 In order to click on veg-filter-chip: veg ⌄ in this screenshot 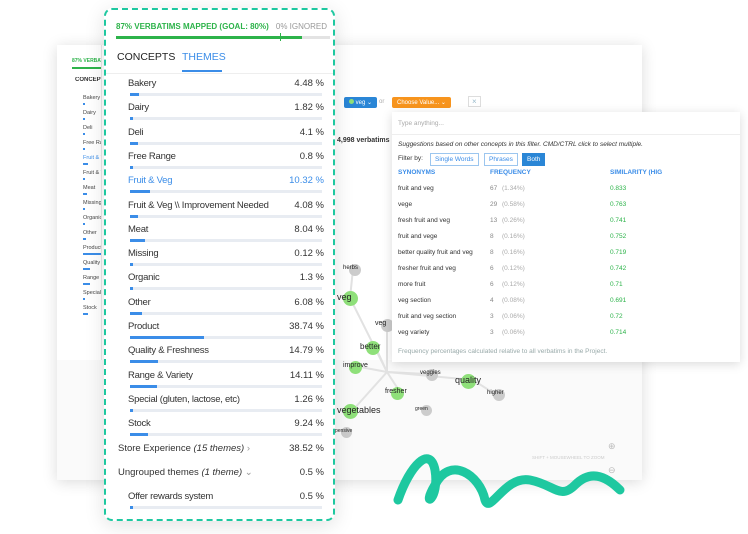, I will do `click(361, 102)`.